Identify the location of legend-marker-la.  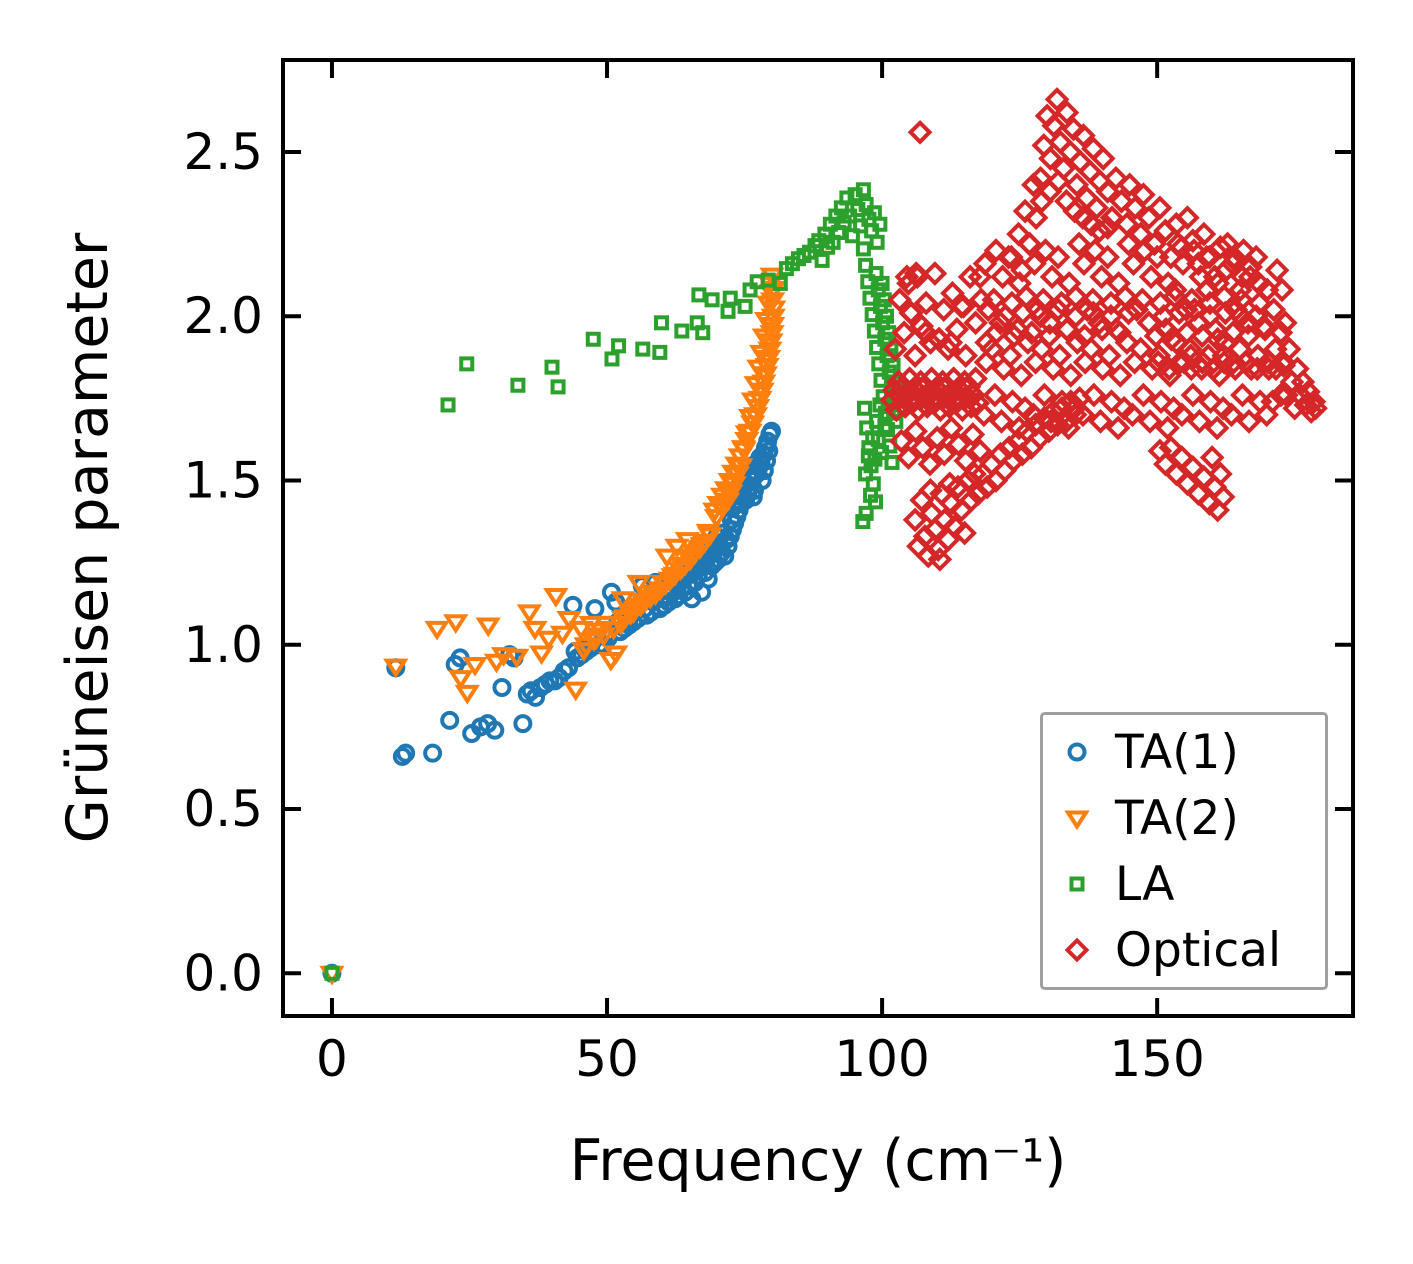
(1077, 884).